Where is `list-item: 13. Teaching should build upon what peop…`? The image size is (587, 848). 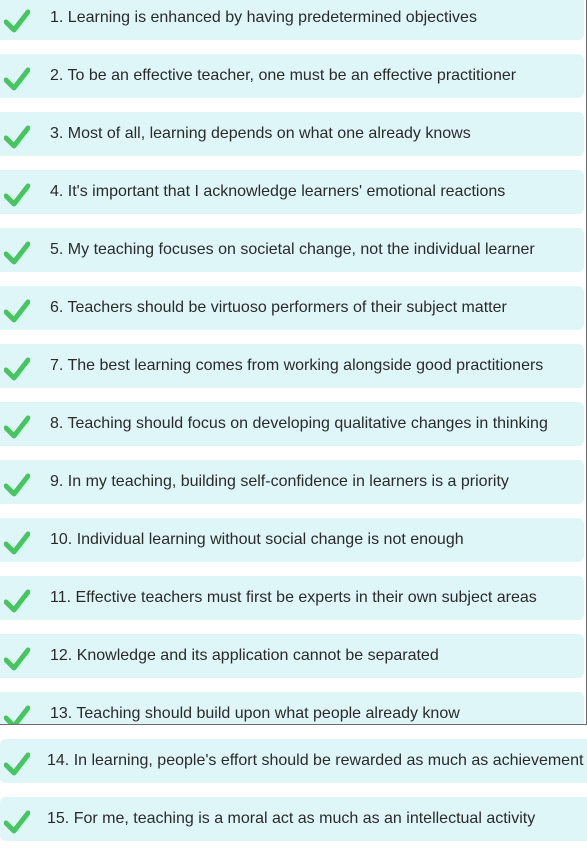
list-item: 13. Teaching should build upon what peop… is located at coordinates (292, 708).